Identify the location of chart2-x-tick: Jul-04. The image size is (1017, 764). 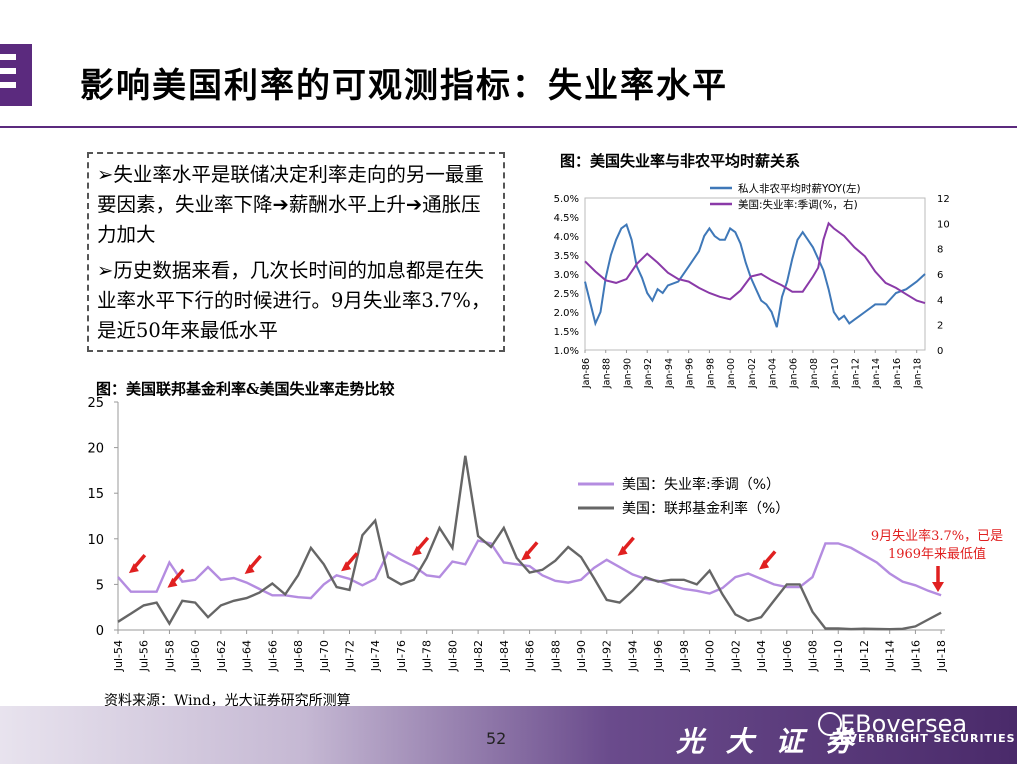
(761, 656).